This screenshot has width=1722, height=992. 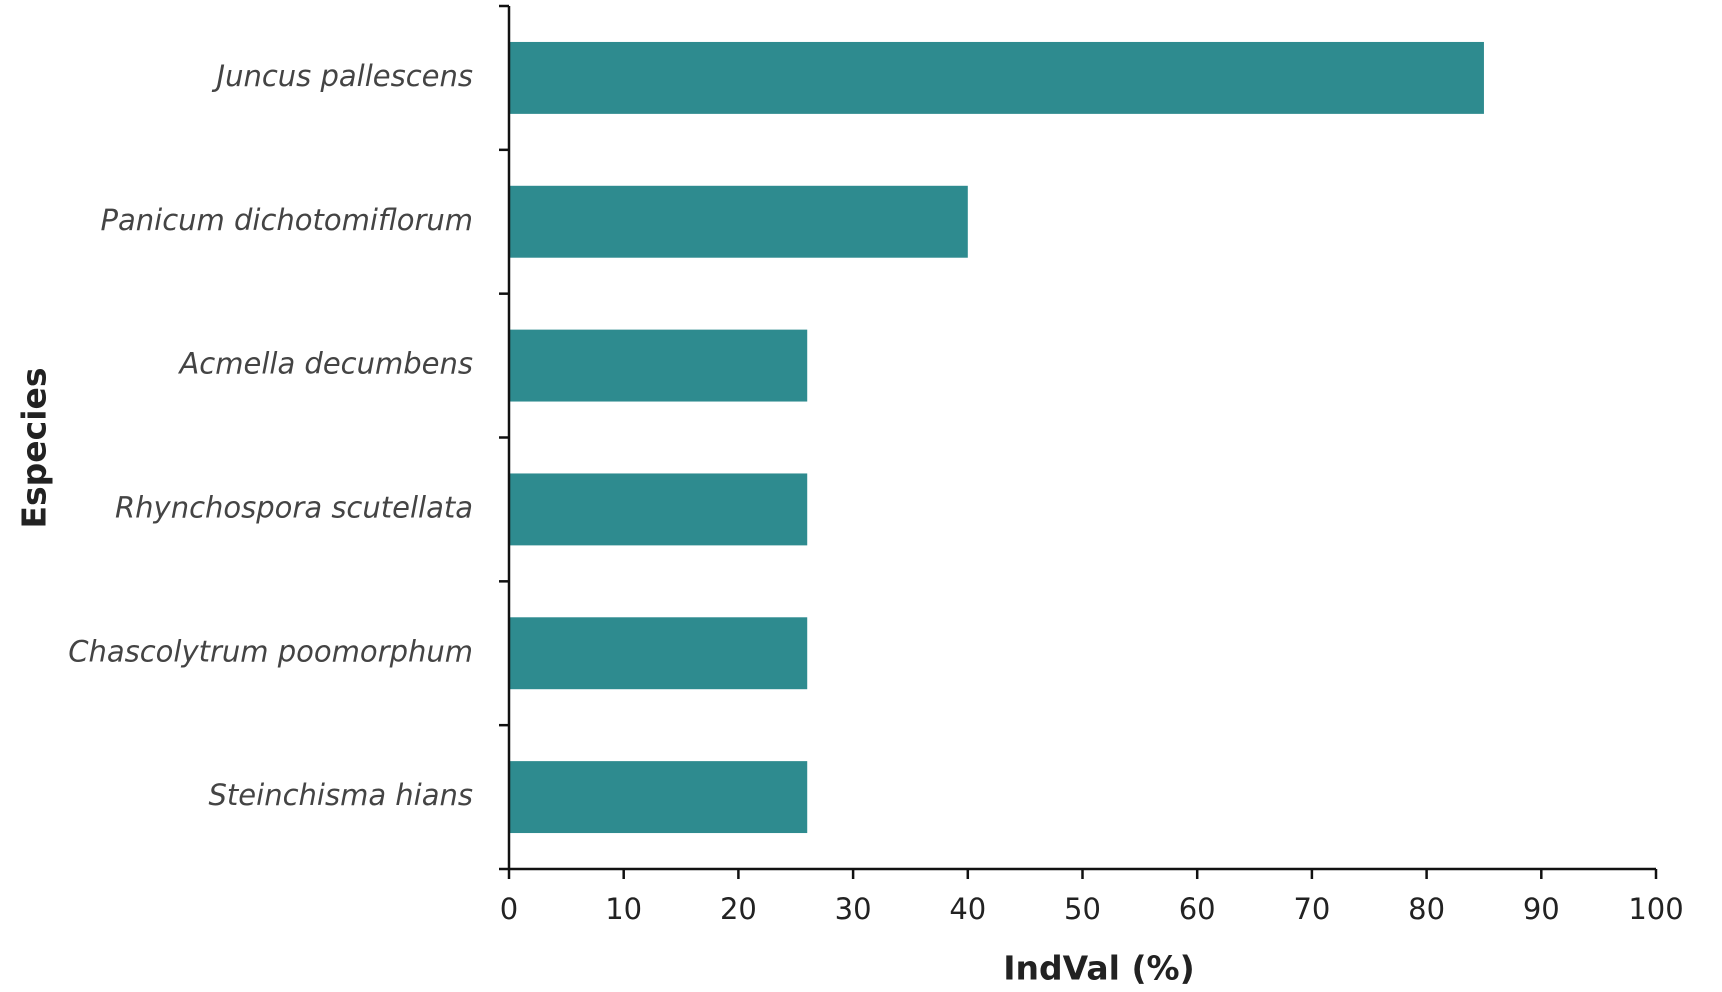 I want to click on x-tick-label: 0, so click(x=509, y=909).